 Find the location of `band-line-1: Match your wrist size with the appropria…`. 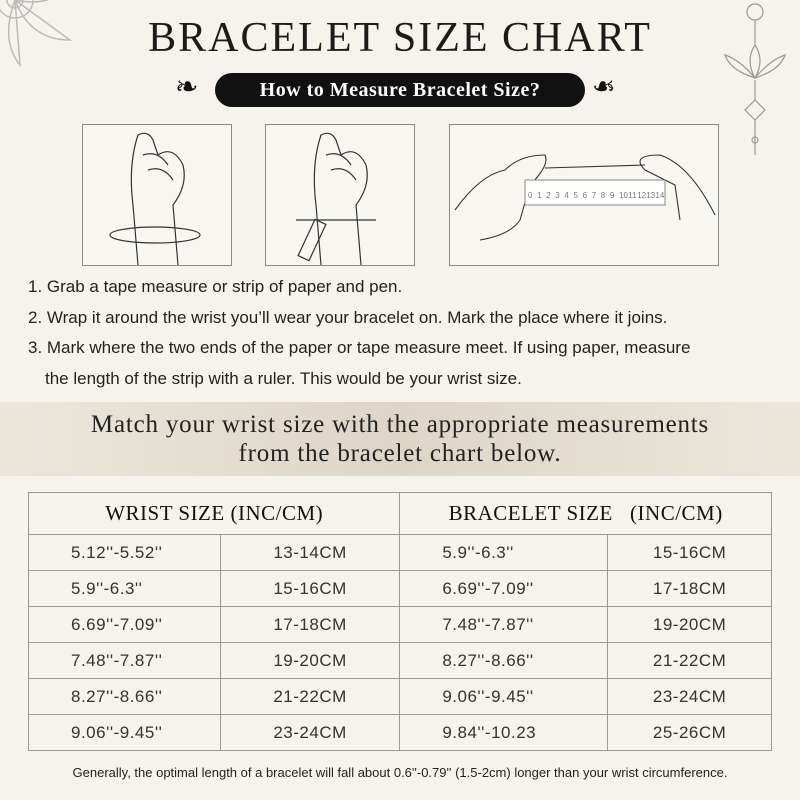

band-line-1: Match your wrist size with the appropria… is located at coordinates (400, 424).